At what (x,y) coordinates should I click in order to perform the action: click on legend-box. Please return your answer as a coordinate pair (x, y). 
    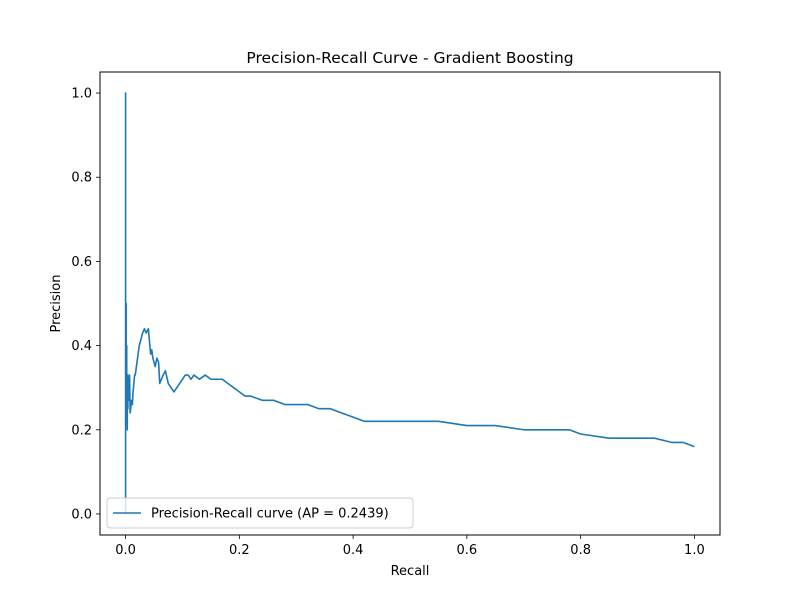
    Looking at the image, I should click on (260, 513).